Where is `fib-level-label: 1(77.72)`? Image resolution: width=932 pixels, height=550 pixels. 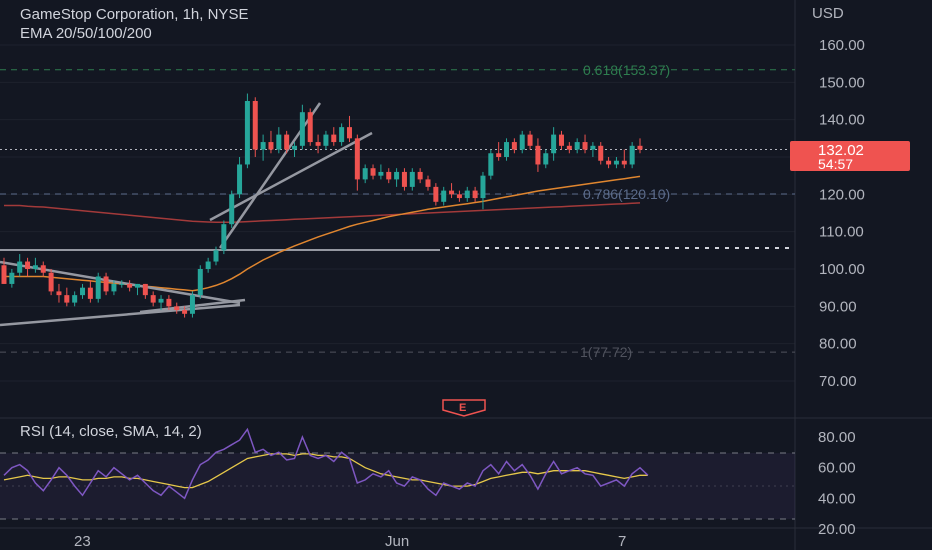 fib-level-label: 1(77.72) is located at coordinates (606, 352).